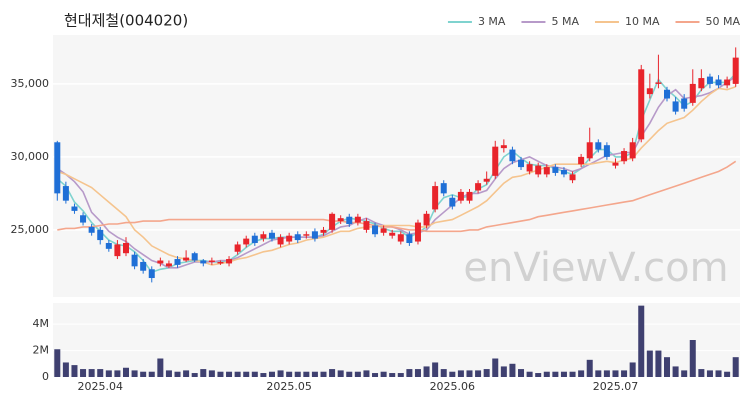 The height and width of the screenshot is (400, 750). What do you see at coordinates (41, 350) in the screenshot?
I see `volume-tick-label: 2M` at bounding box center [41, 350].